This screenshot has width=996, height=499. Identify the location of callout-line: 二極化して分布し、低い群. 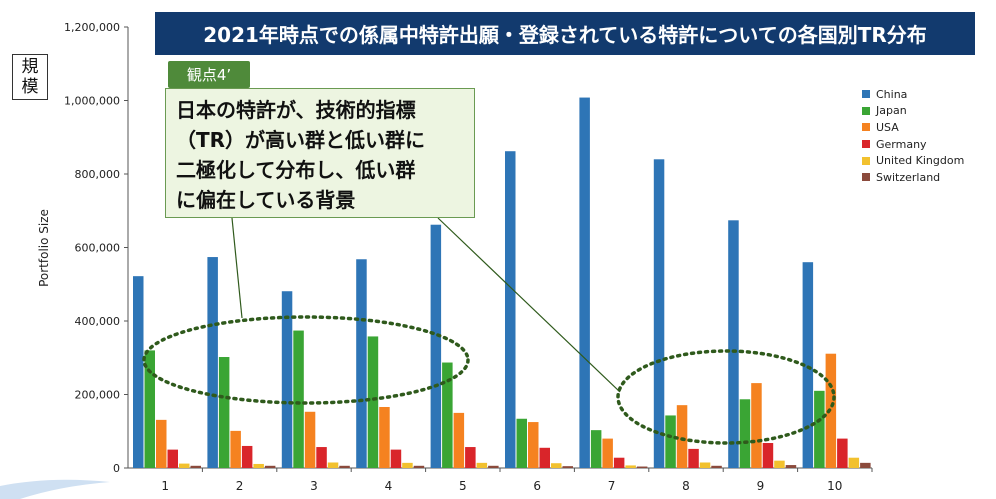
(296, 170).